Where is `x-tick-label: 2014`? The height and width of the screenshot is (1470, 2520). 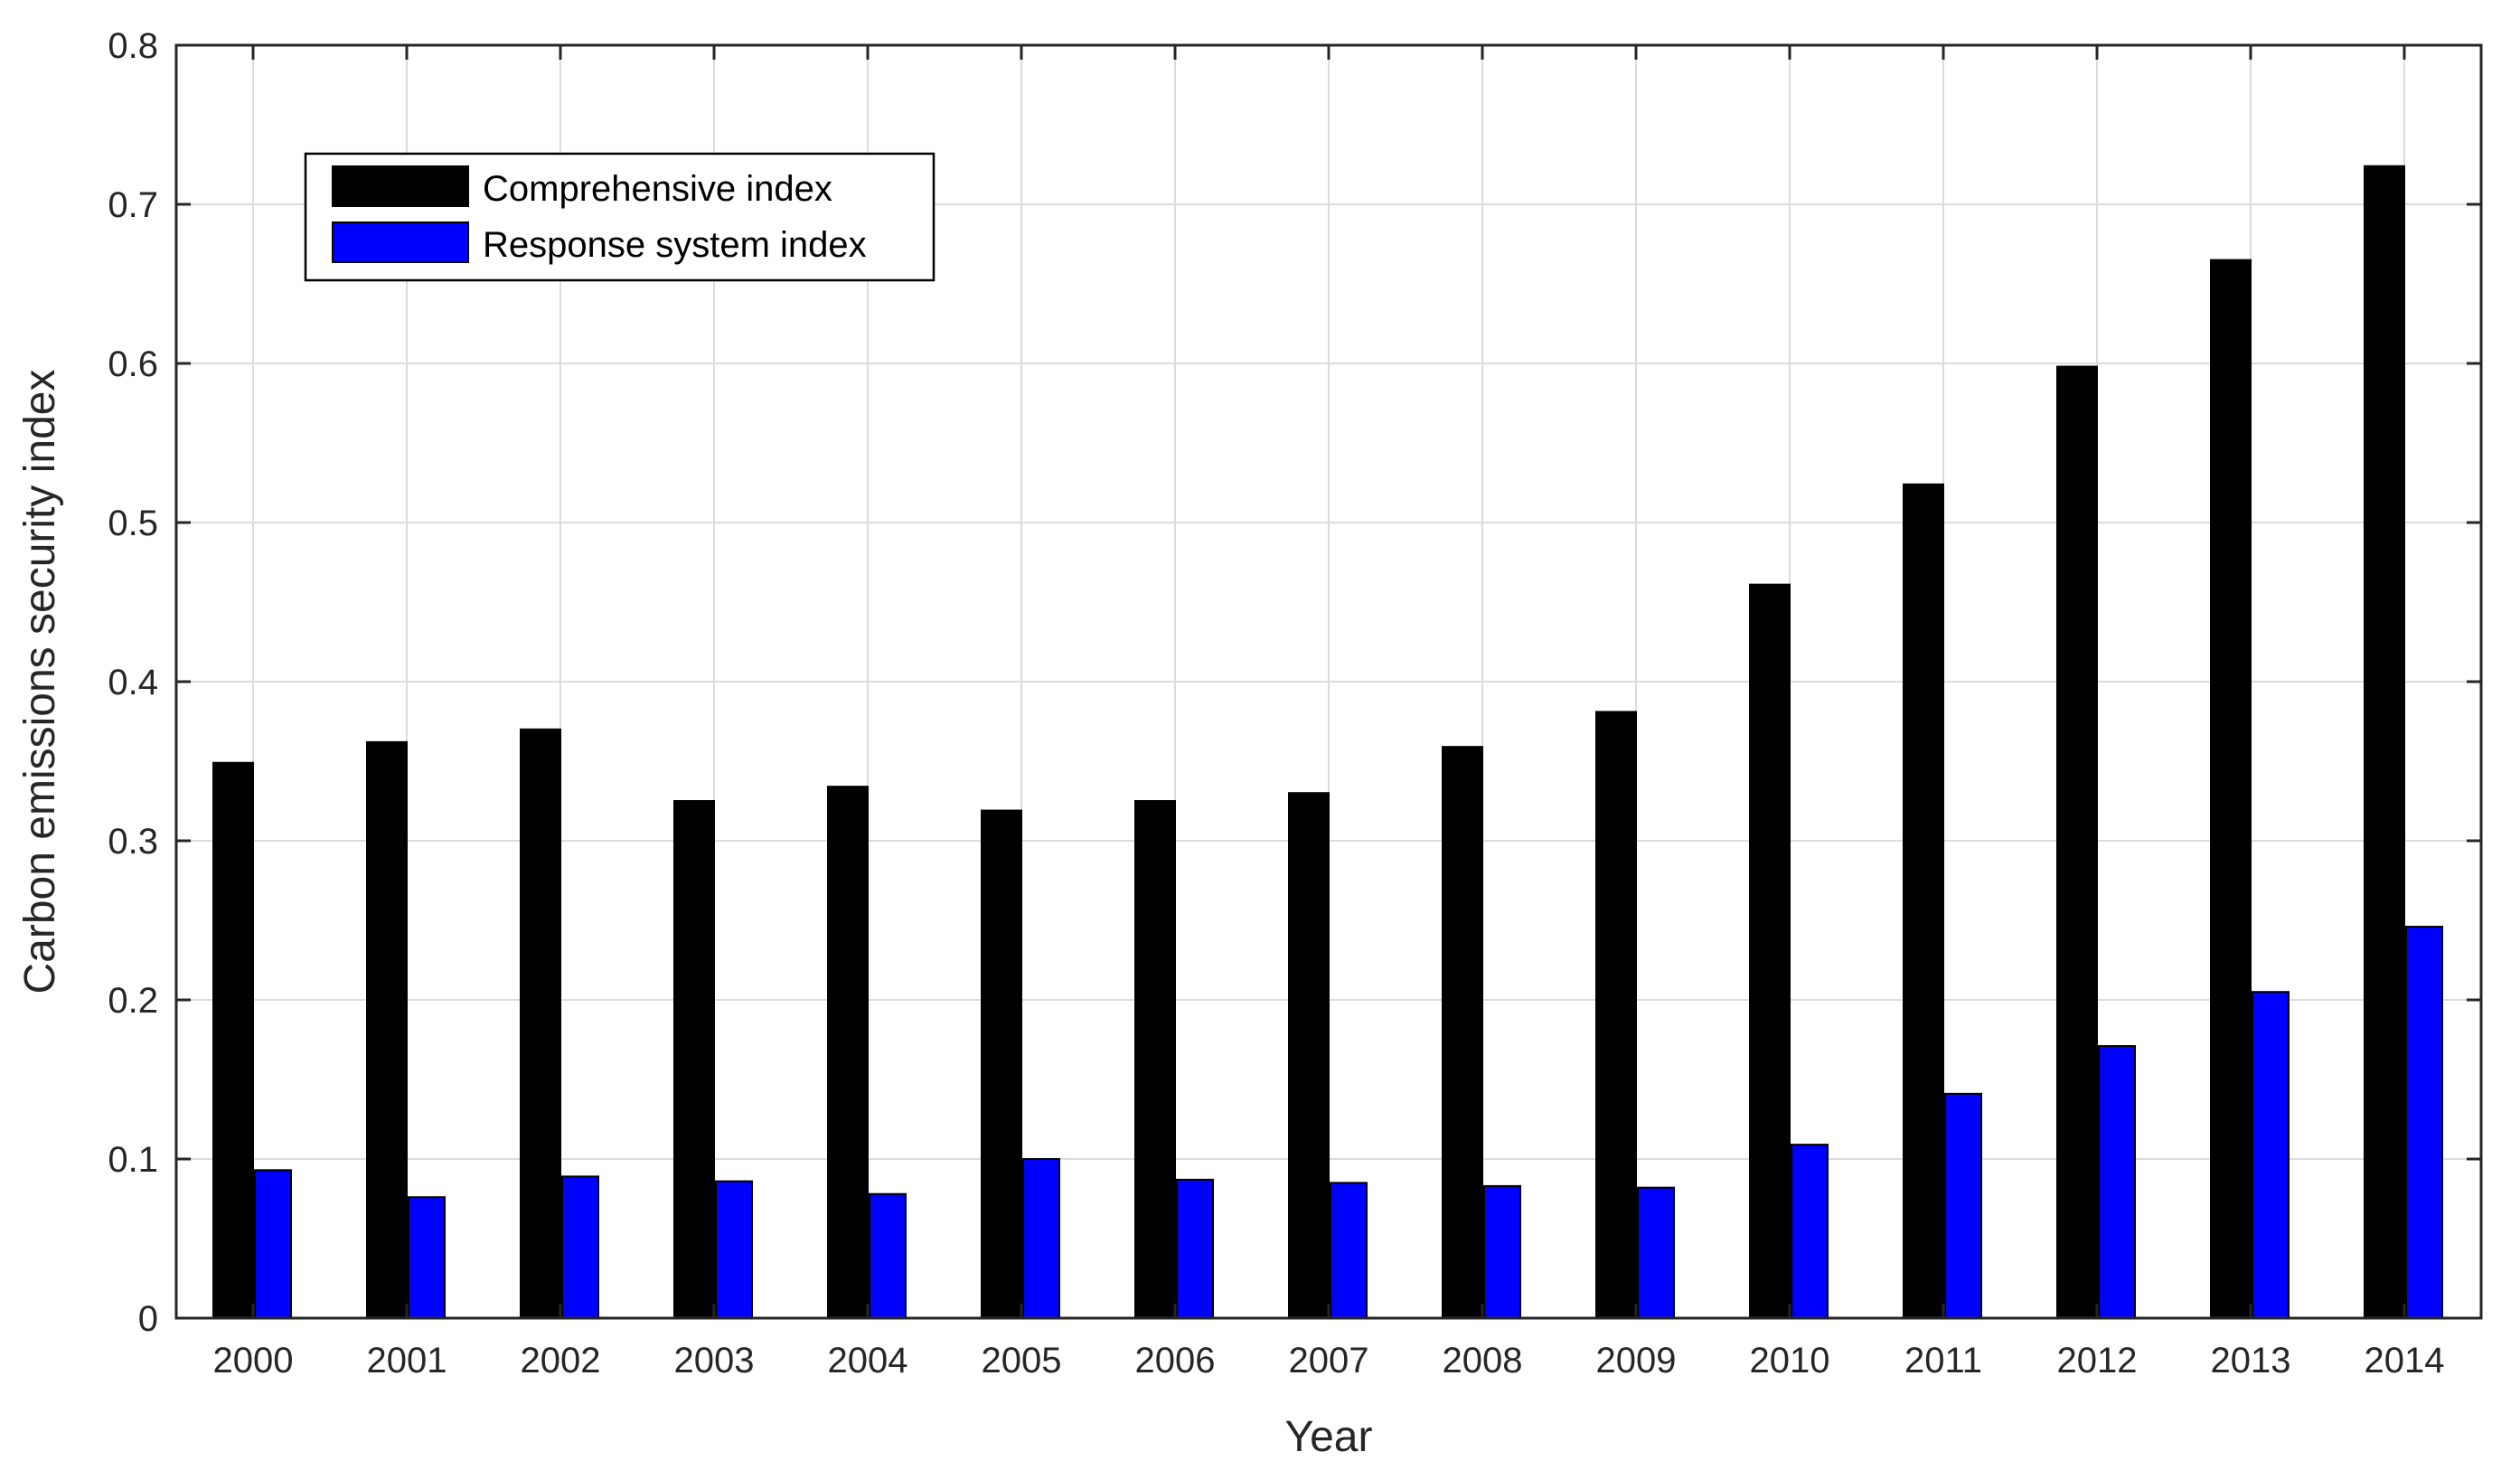
x-tick-label: 2014 is located at coordinates (2405, 1360).